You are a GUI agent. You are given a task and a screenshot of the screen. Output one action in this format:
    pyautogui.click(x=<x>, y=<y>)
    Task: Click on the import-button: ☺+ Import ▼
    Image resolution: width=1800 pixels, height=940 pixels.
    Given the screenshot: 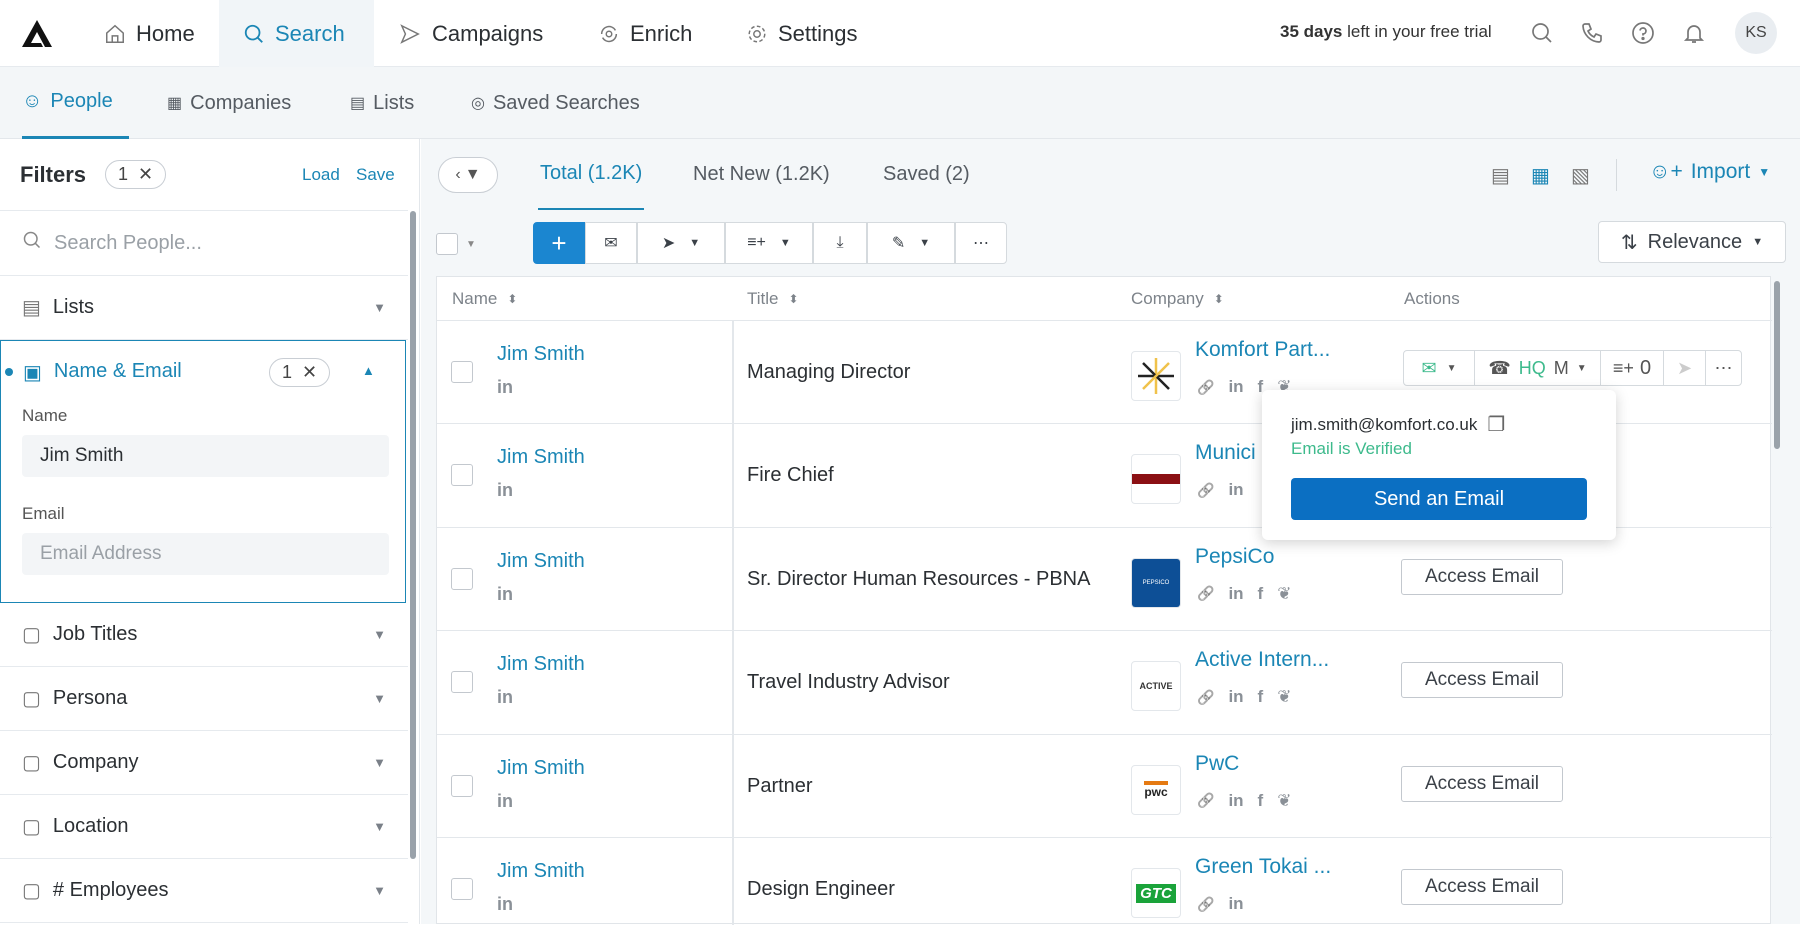 What is the action you would take?
    pyautogui.click(x=1709, y=172)
    